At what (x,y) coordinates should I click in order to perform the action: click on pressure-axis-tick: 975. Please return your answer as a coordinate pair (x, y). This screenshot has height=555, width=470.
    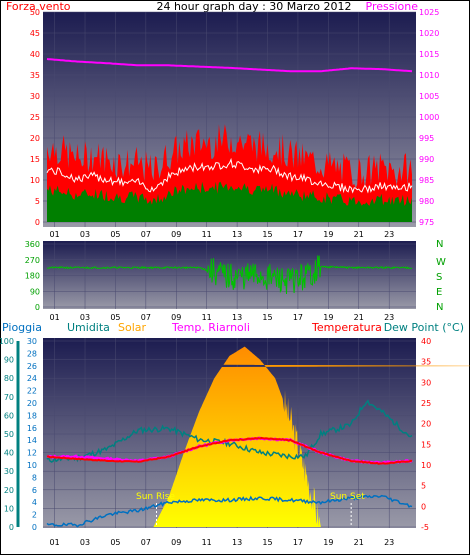
    Looking at the image, I should click on (426, 222).